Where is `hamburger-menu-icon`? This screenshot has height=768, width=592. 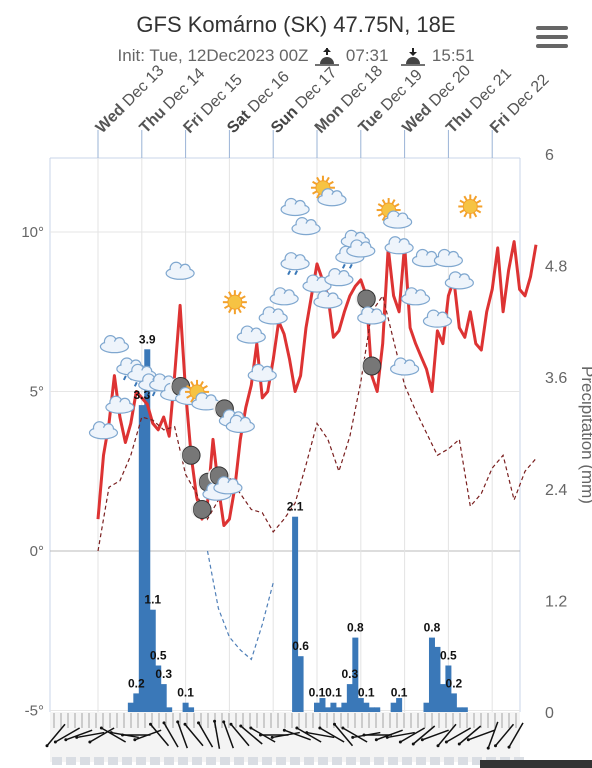
hamburger-menu-icon is located at coordinates (552, 40).